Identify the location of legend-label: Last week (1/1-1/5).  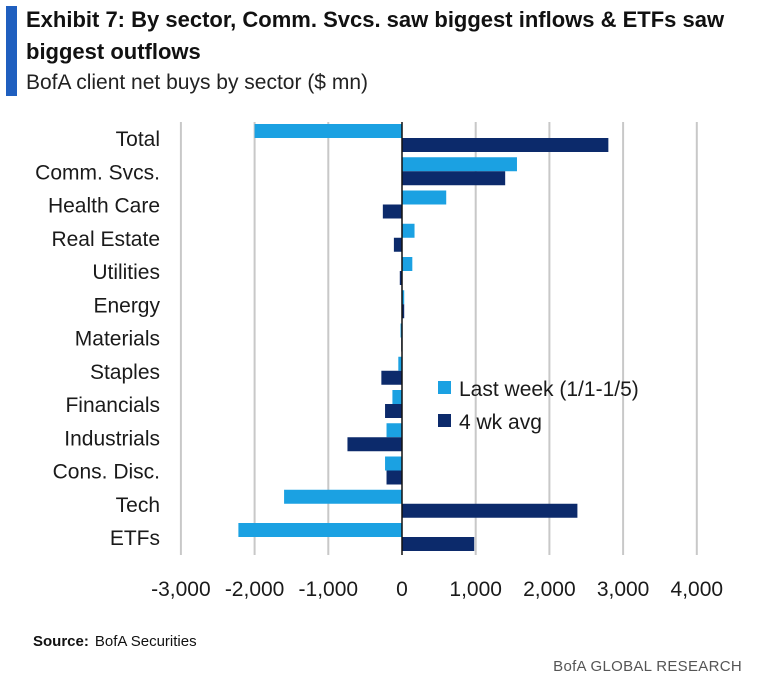
(549, 389).